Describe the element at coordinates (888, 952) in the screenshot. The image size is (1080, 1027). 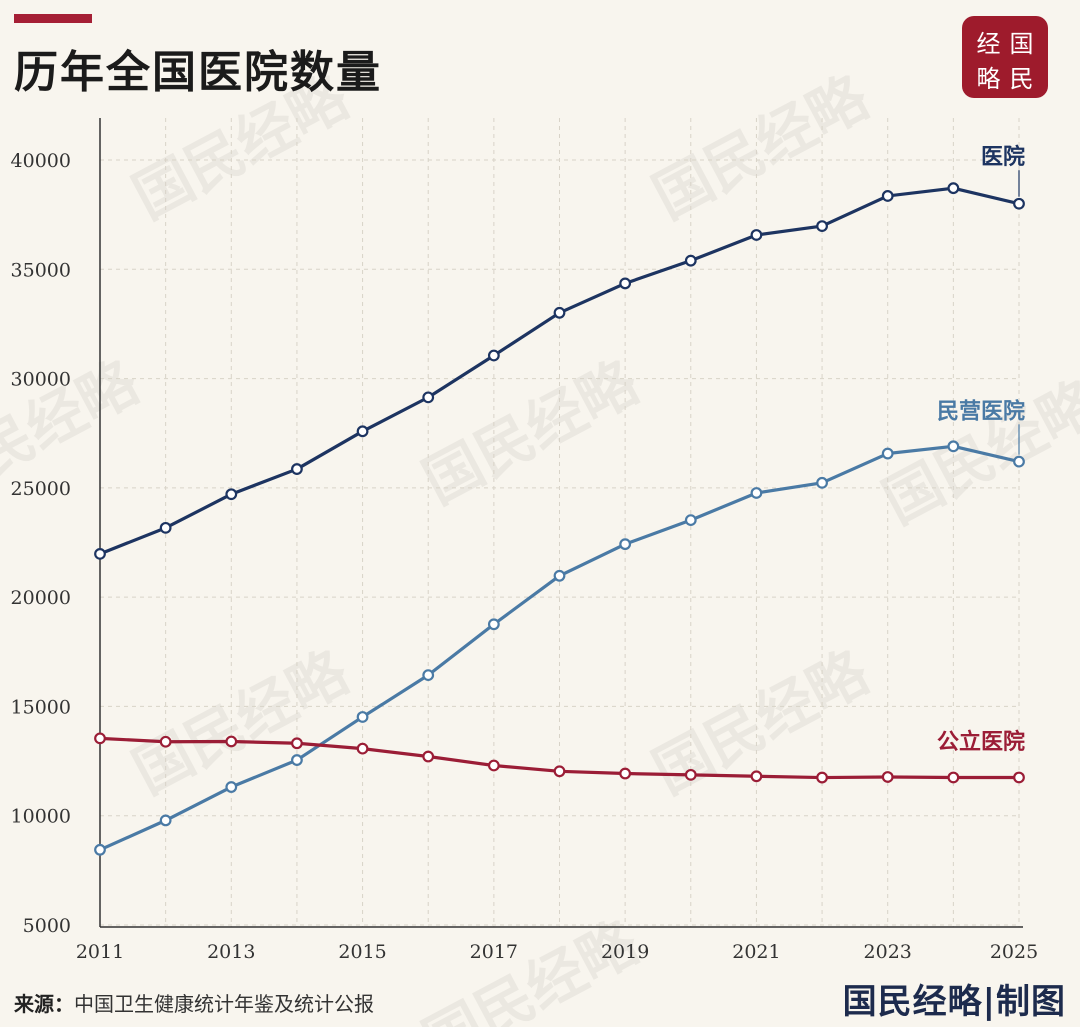
I see `x-tick-label: 2023` at that location.